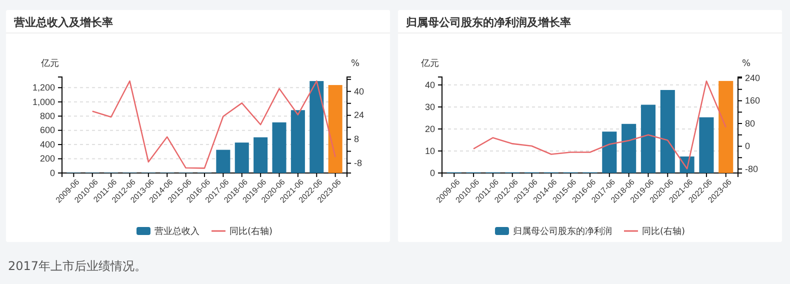  What do you see at coordinates (47, 144) in the screenshot?
I see `y-tick-label: 400` at bounding box center [47, 144].